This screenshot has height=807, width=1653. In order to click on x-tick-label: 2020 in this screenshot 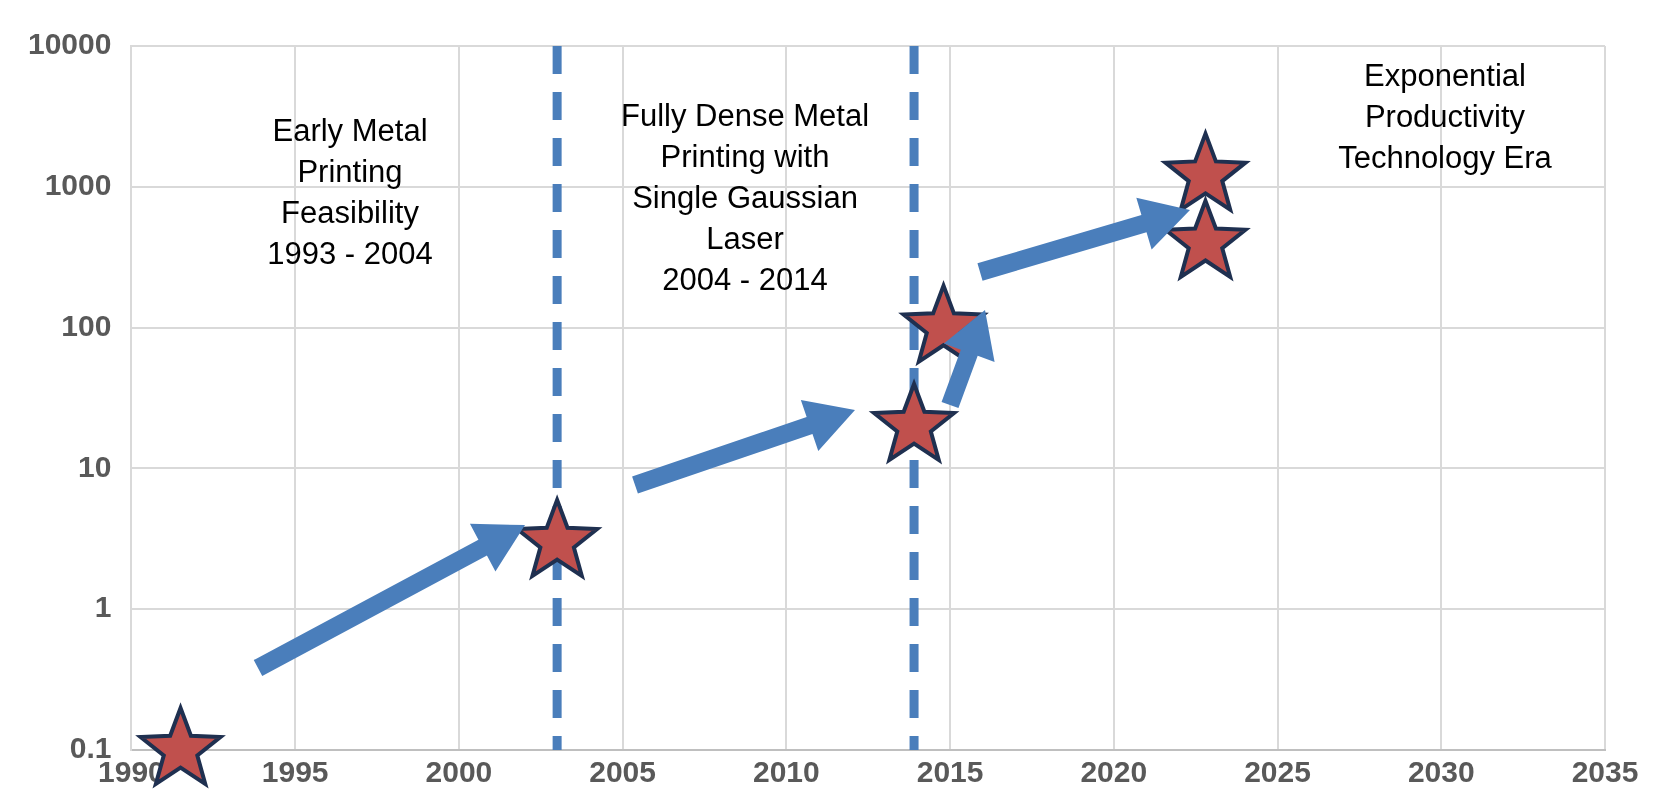, I will do `click(1114, 772)`.